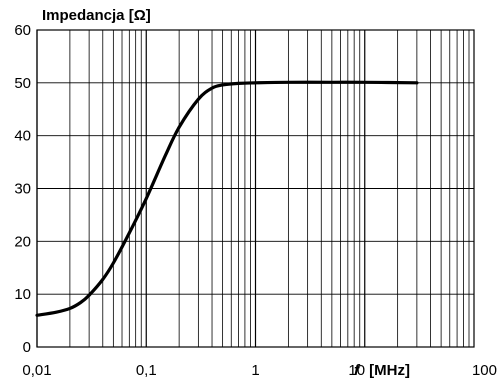  I want to click on y-tick-label: 60, so click(22, 30).